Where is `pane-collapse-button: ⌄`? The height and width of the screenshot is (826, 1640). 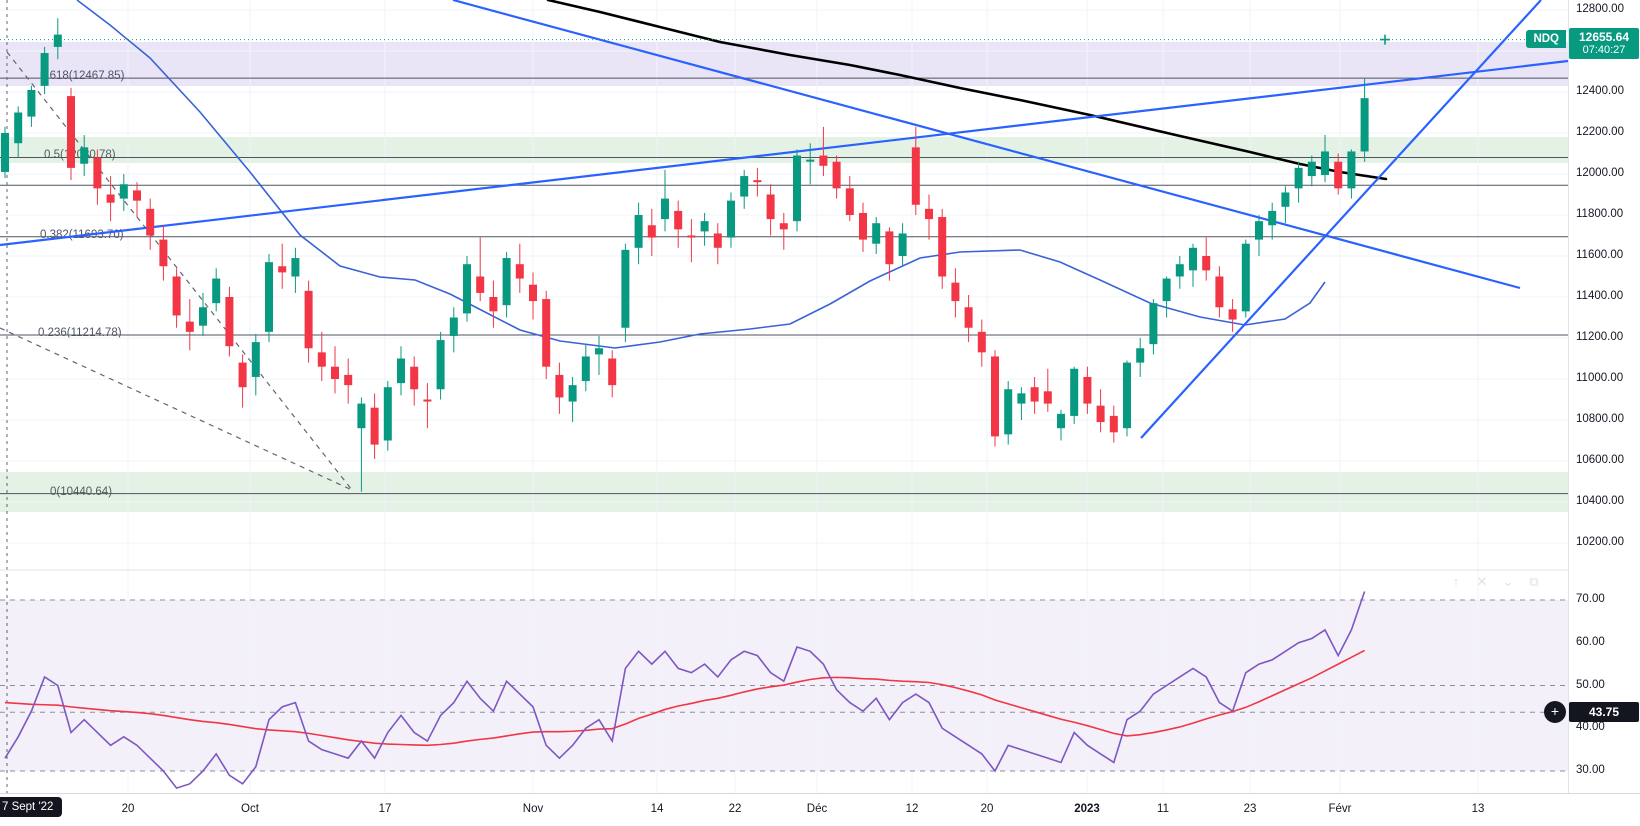
pane-collapse-button: ⌄ is located at coordinates (1508, 581).